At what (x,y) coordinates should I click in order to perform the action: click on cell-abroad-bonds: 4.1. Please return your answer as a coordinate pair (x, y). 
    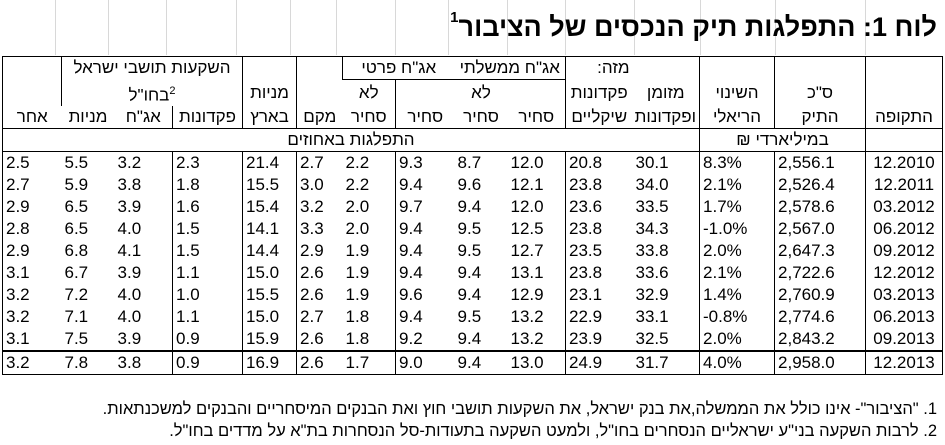
    Looking at the image, I should click on (129, 251).